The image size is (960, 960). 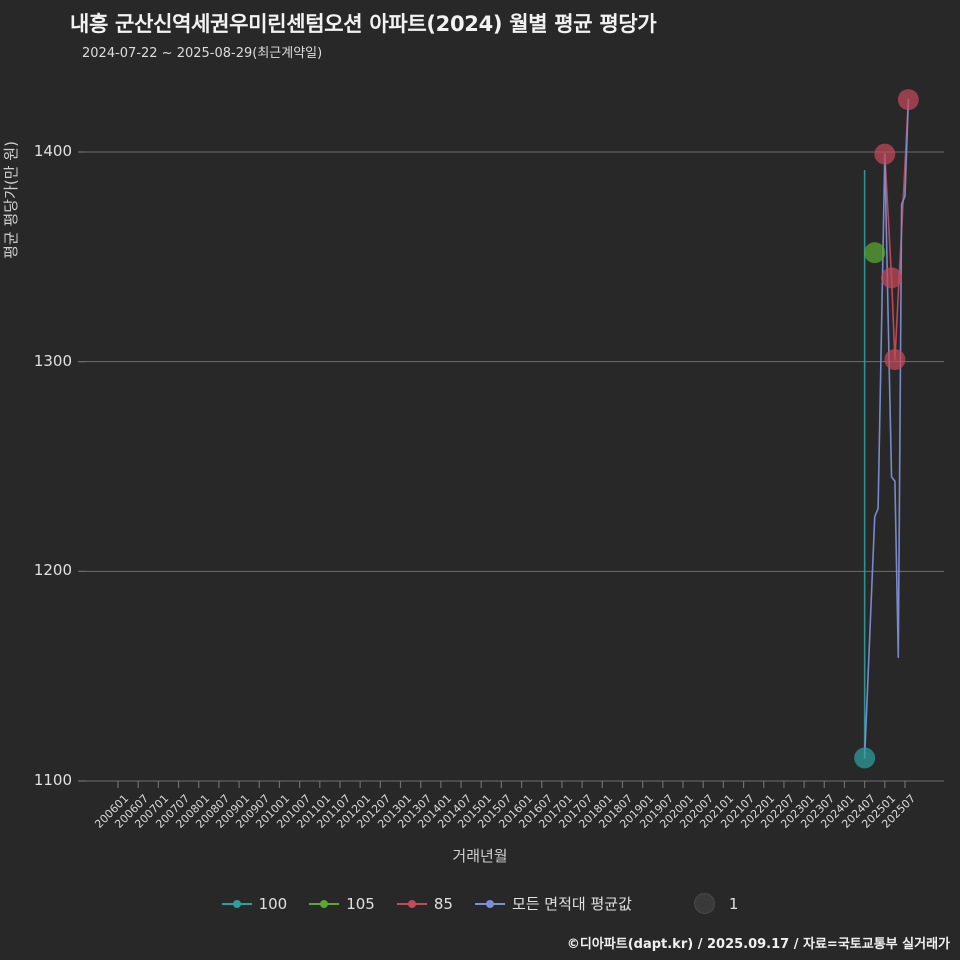 I want to click on chart-legend: 100 105 85 모든 면적대 평균값 1, so click(x=480, y=903).